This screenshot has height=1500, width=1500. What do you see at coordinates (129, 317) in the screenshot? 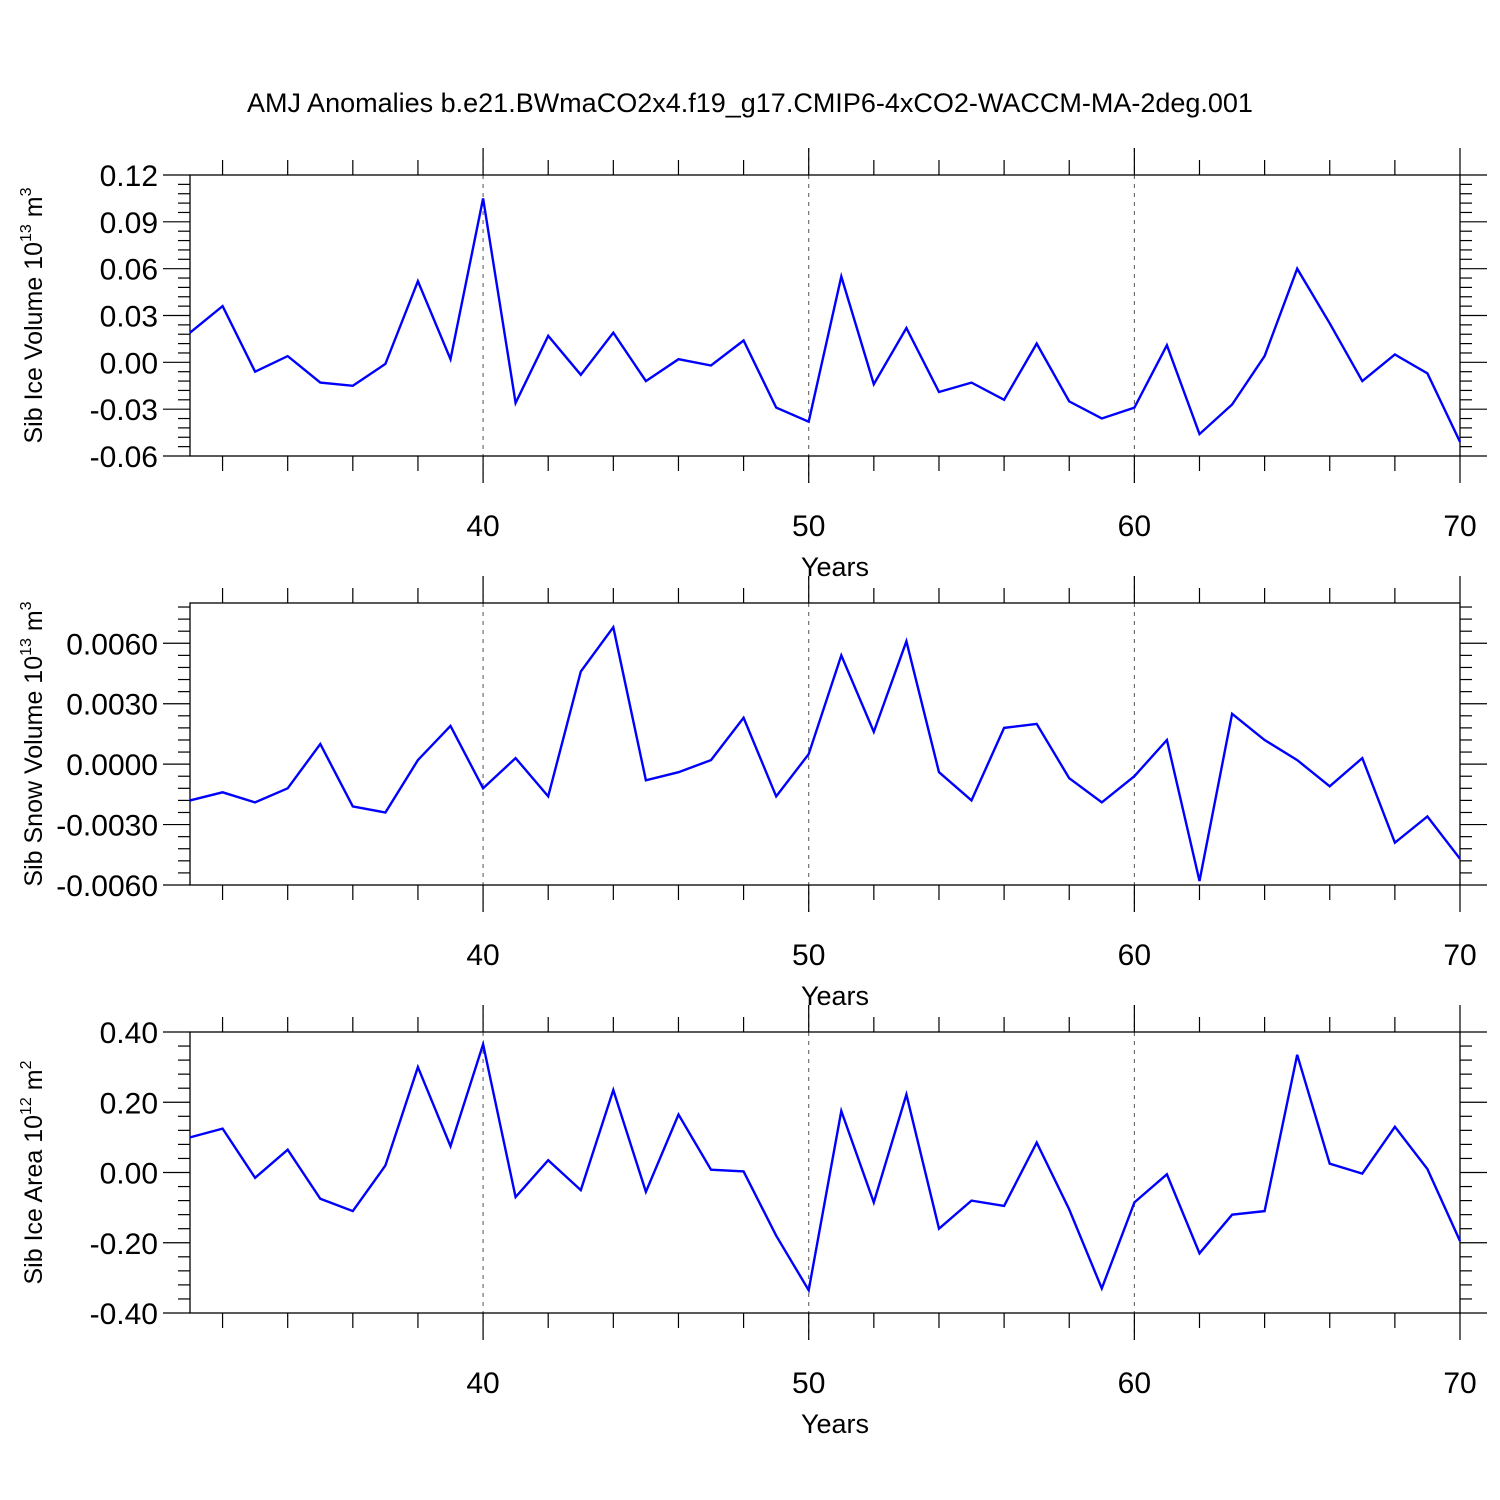
I see `y-tick-label: 0.03` at bounding box center [129, 317].